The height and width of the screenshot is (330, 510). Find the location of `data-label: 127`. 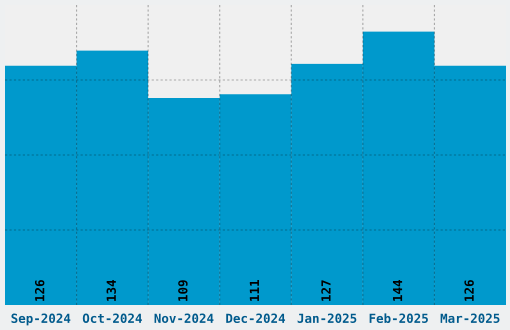

data-label: 127 is located at coordinates (326, 290).